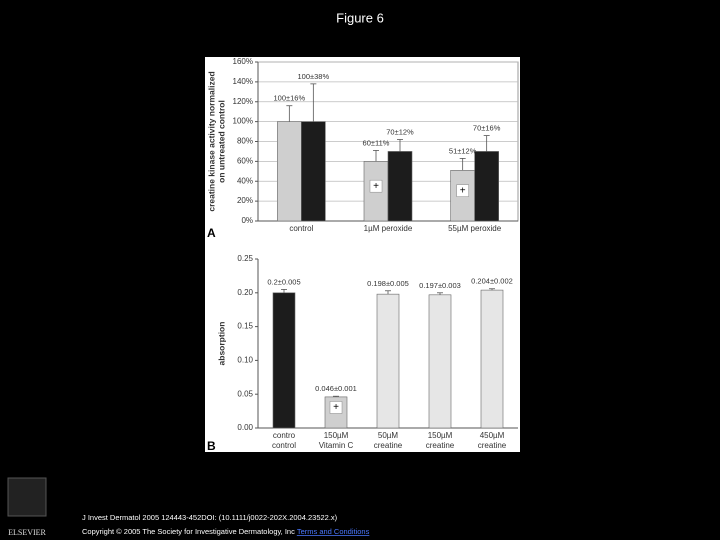 This screenshot has width=720, height=540. Describe the element at coordinates (247, 220) in the screenshot. I see `y-tick-label: 0%` at that location.